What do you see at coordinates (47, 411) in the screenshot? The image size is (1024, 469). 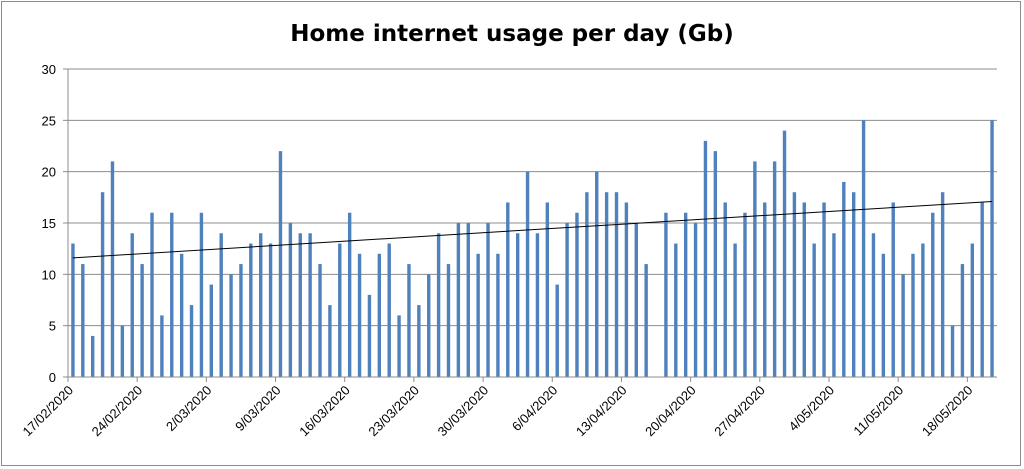 I see `x-tick-label: 17/02/2020` at bounding box center [47, 411].